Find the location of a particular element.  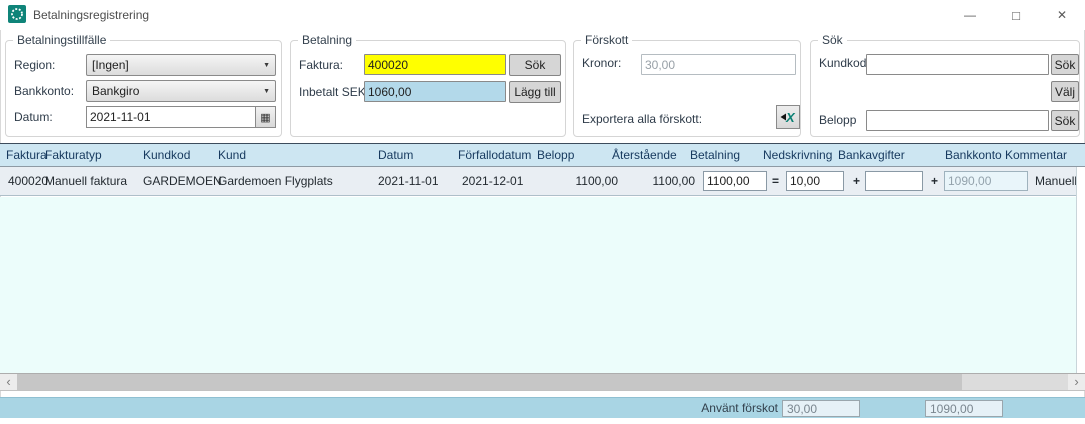

close-icon: ✕ is located at coordinates (1062, 15).